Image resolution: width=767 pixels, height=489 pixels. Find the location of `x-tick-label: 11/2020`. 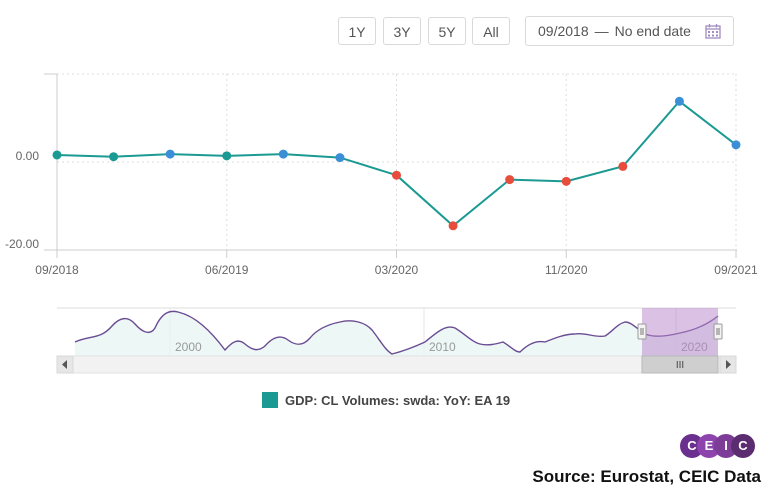

x-tick-label: 11/2020 is located at coordinates (566, 270).